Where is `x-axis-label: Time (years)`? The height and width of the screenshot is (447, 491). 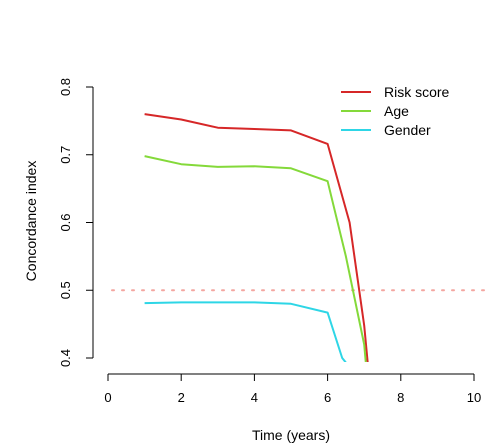 x-axis-label: Time (years) is located at coordinates (291, 435).